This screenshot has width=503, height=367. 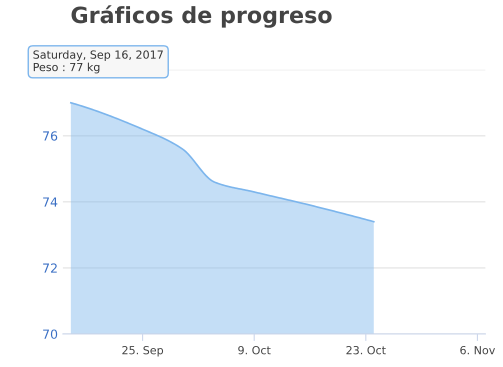 I want to click on y-tick-label: 74, so click(x=50, y=202).